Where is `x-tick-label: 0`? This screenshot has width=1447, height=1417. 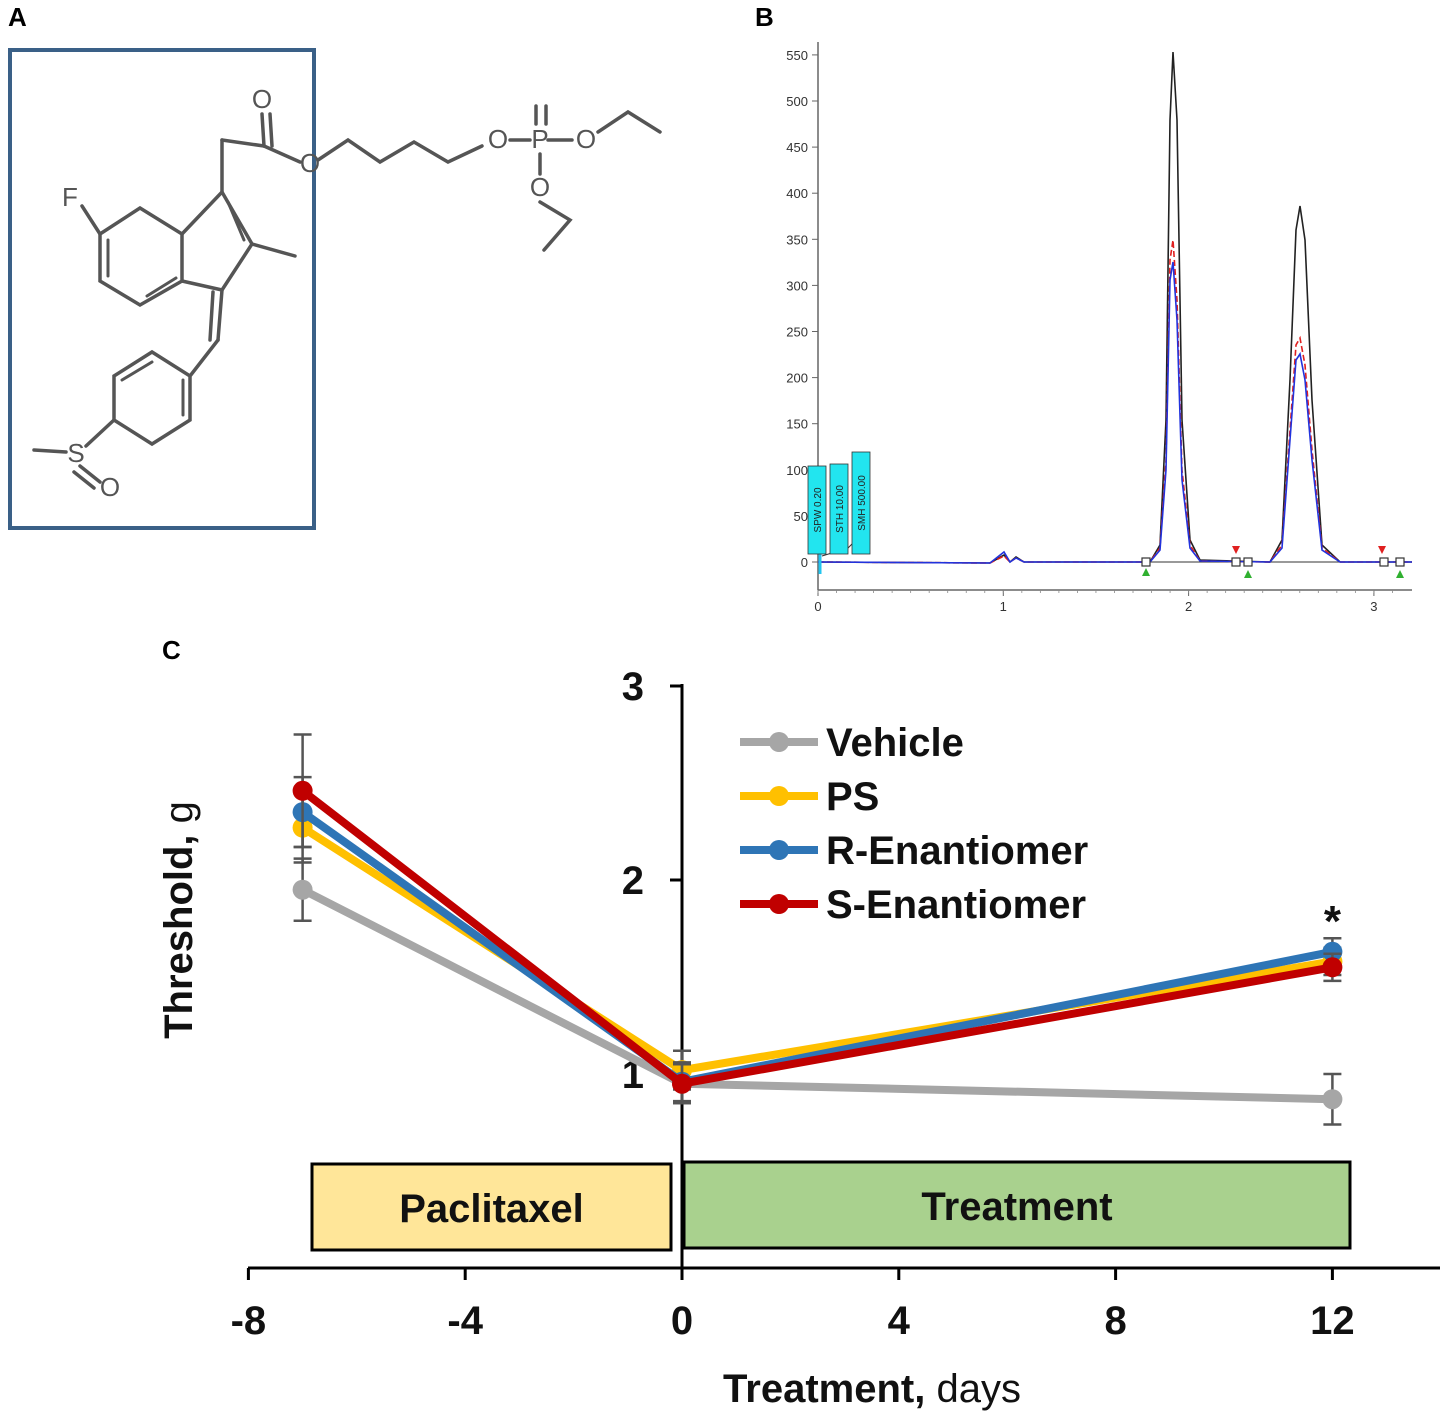 x-tick-label: 0 is located at coordinates (682, 1321).